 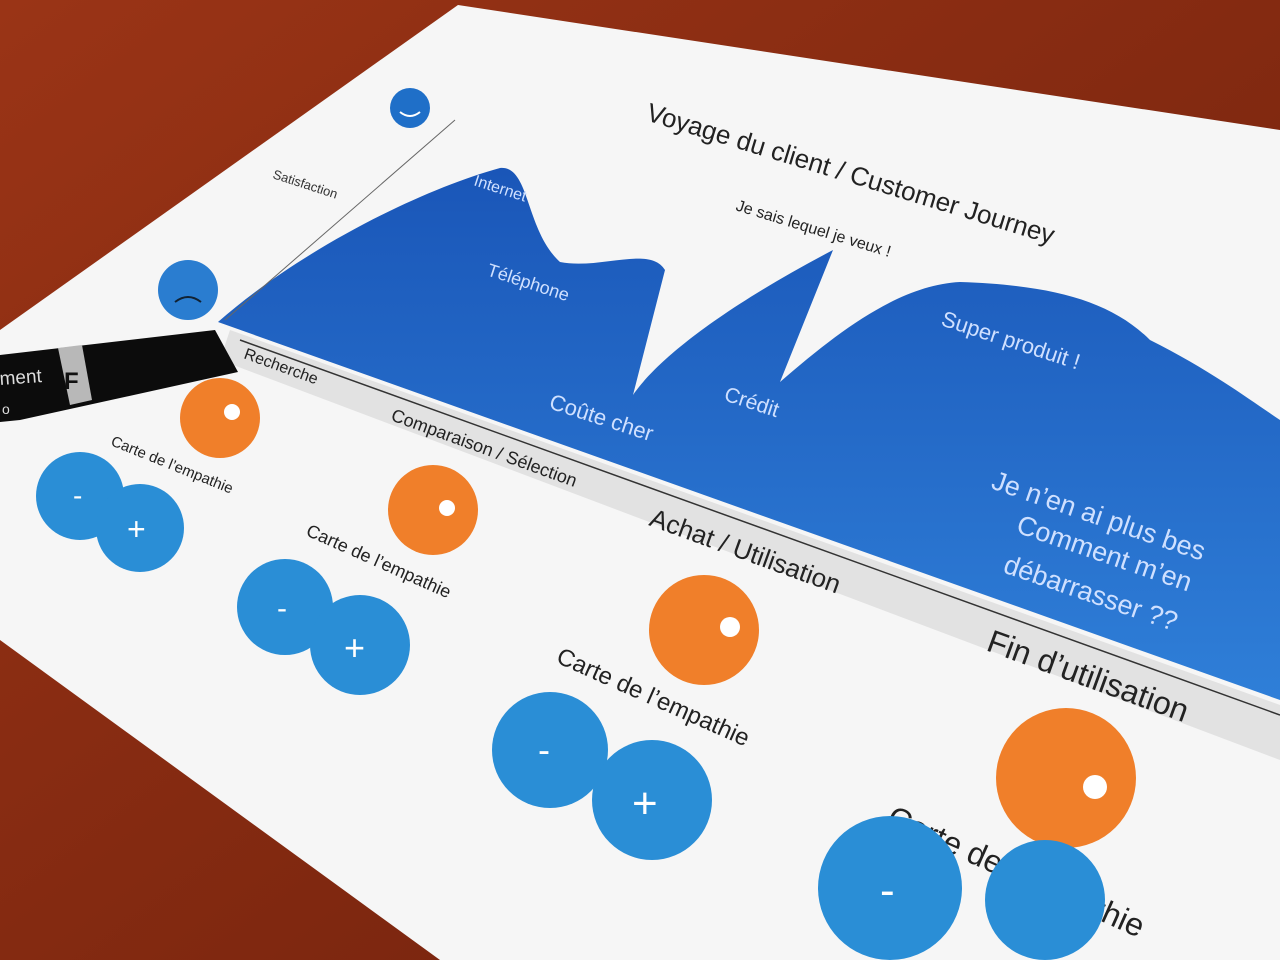 What do you see at coordinates (340, 220) in the screenshot?
I see `y-axis` at bounding box center [340, 220].